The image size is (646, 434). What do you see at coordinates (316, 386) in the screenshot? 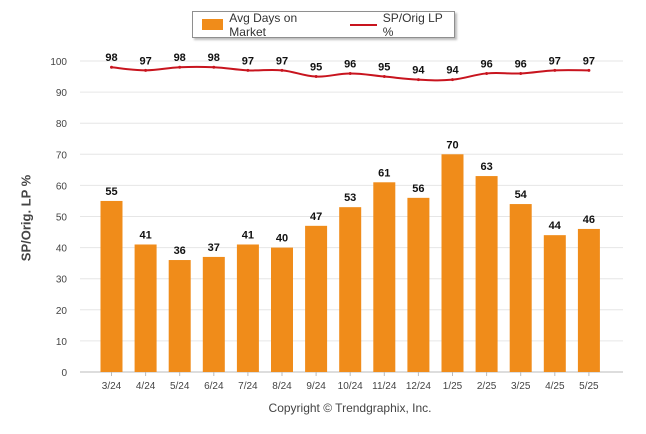
I see `x-tick-label: 9/24` at bounding box center [316, 386].